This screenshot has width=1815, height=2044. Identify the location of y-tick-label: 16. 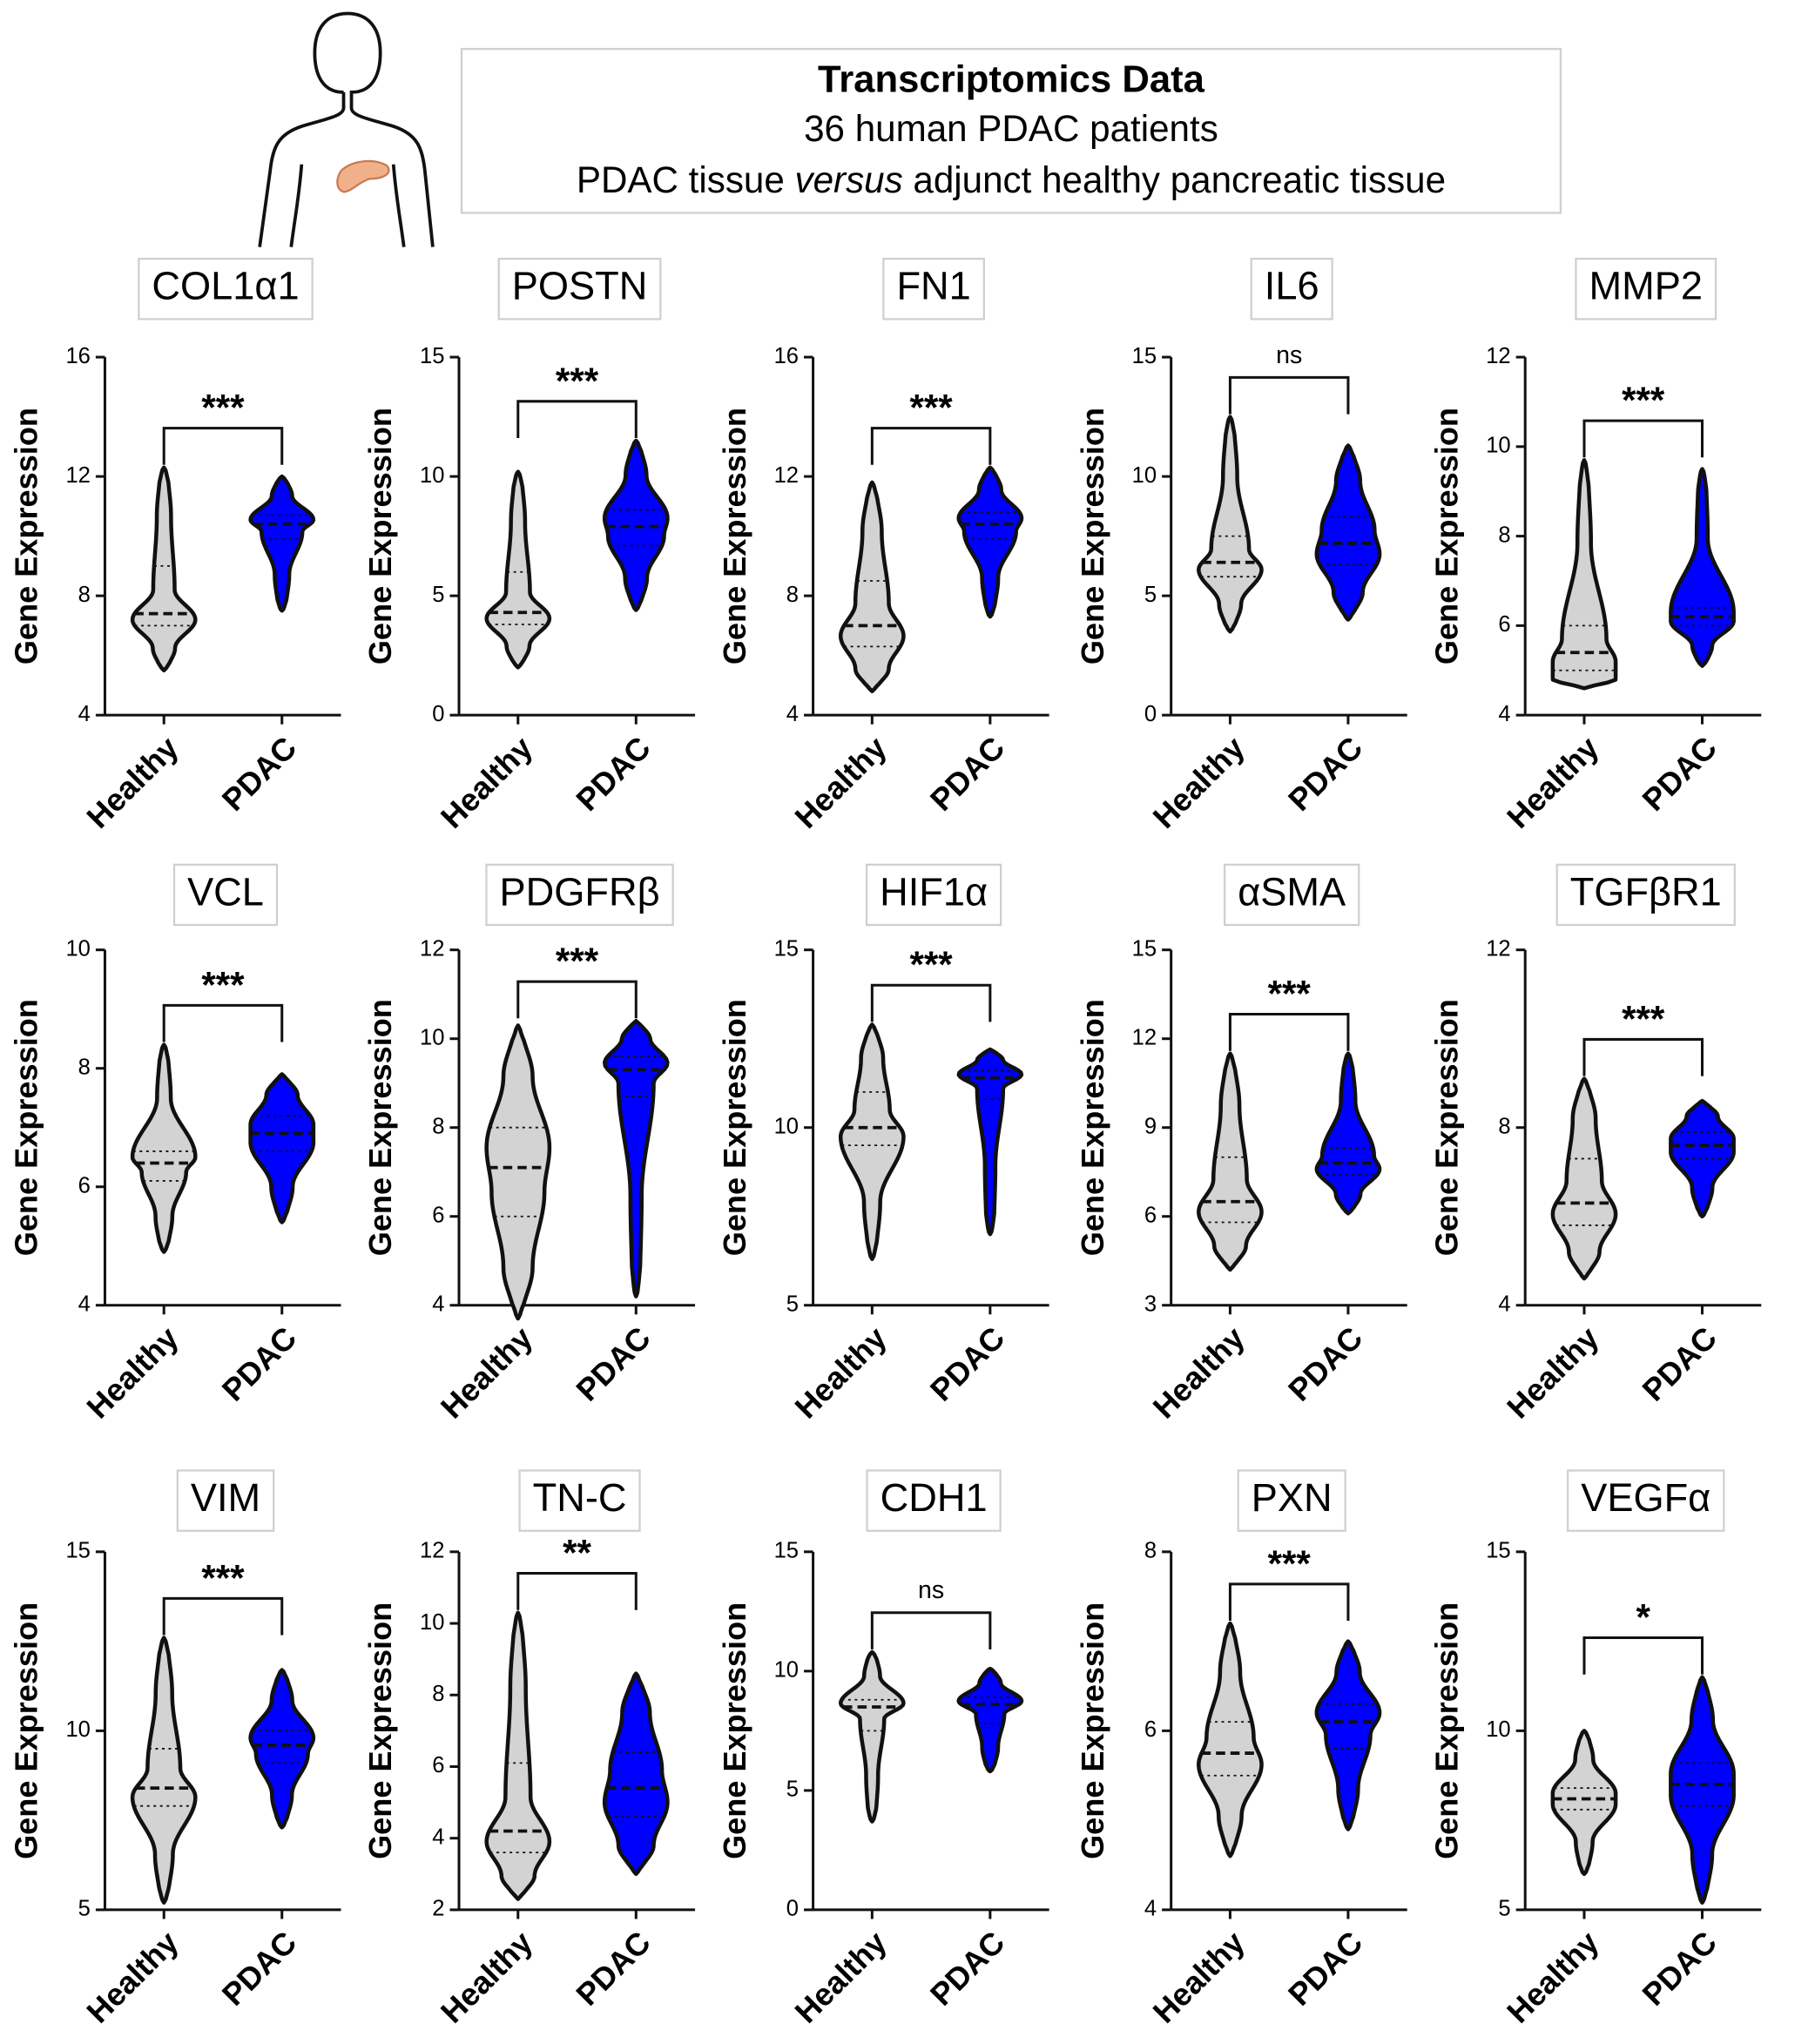
(786, 356).